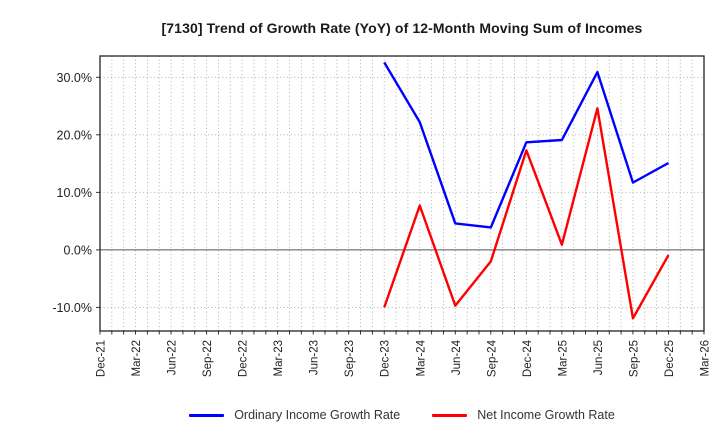 Image resolution: width=720 pixels, height=440 pixels. I want to click on x-tick-label: Dec-25, so click(670, 358).